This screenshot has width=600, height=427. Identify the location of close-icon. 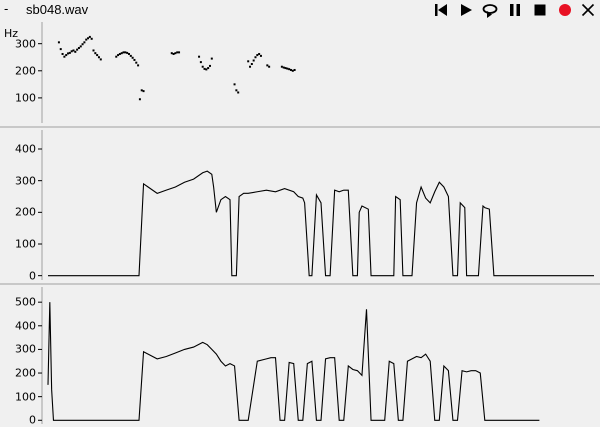
(588, 10).